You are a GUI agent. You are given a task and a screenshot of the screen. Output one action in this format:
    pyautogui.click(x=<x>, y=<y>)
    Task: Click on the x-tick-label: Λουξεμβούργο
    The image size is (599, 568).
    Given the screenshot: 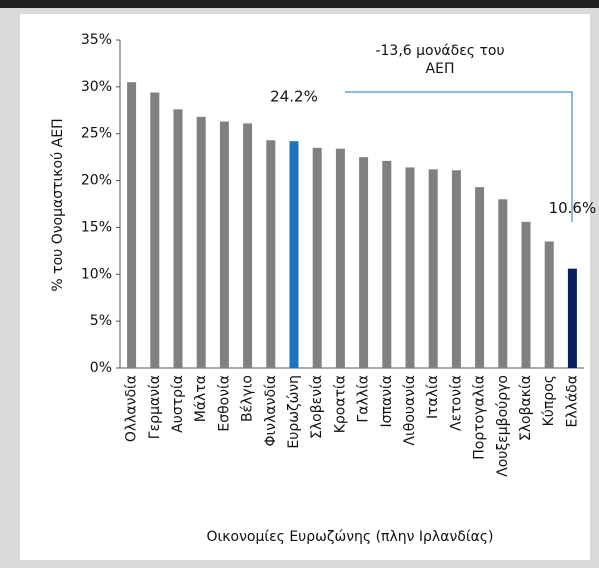 What is the action you would take?
    pyautogui.click(x=503, y=426)
    